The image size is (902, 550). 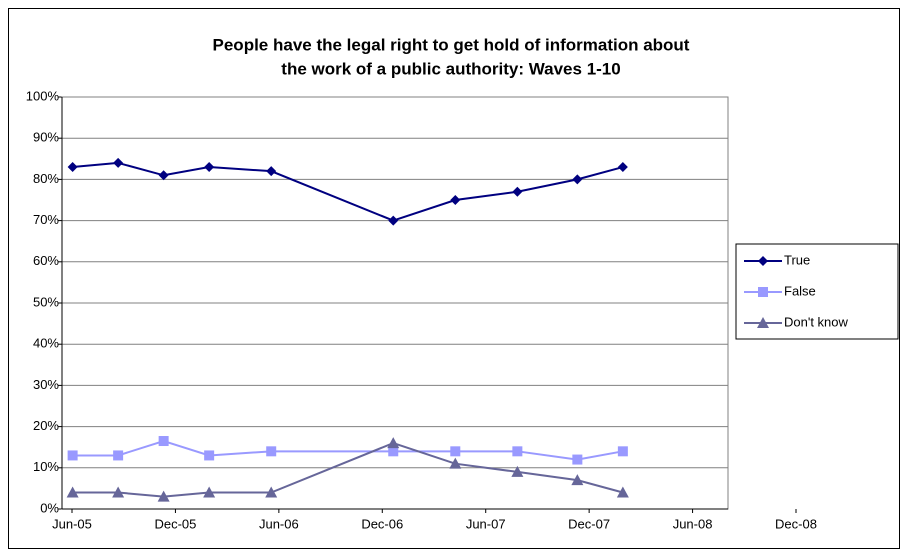 I want to click on y-tick-label: 50%, so click(x=46, y=301).